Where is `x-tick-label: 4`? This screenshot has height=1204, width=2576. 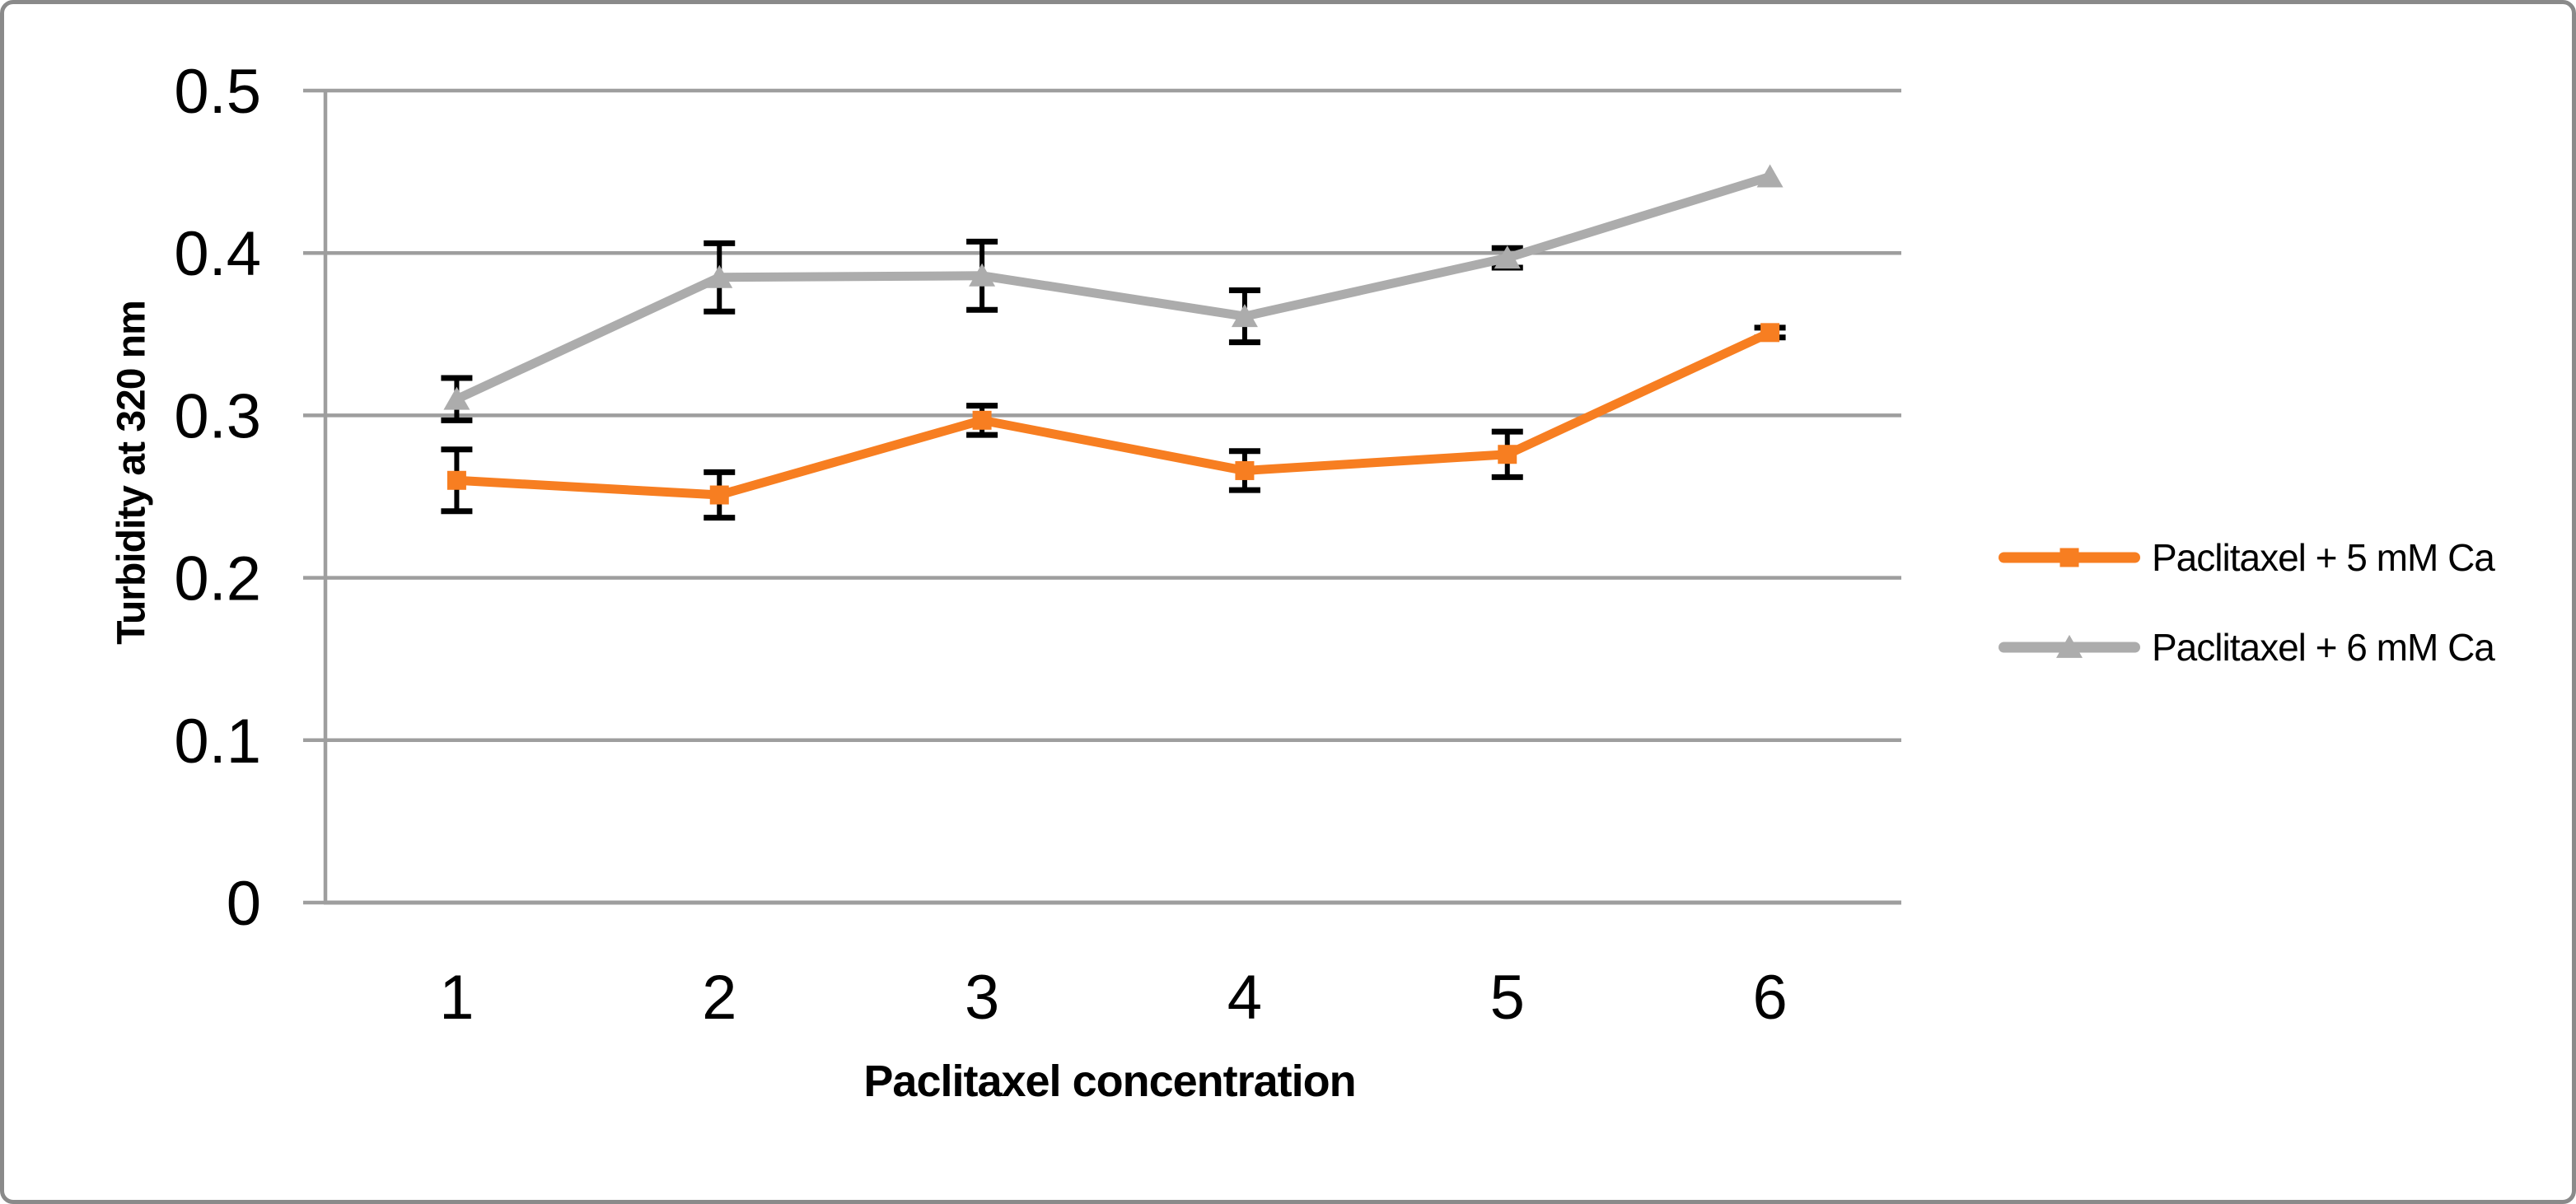 x-tick-label: 4 is located at coordinates (1244, 998).